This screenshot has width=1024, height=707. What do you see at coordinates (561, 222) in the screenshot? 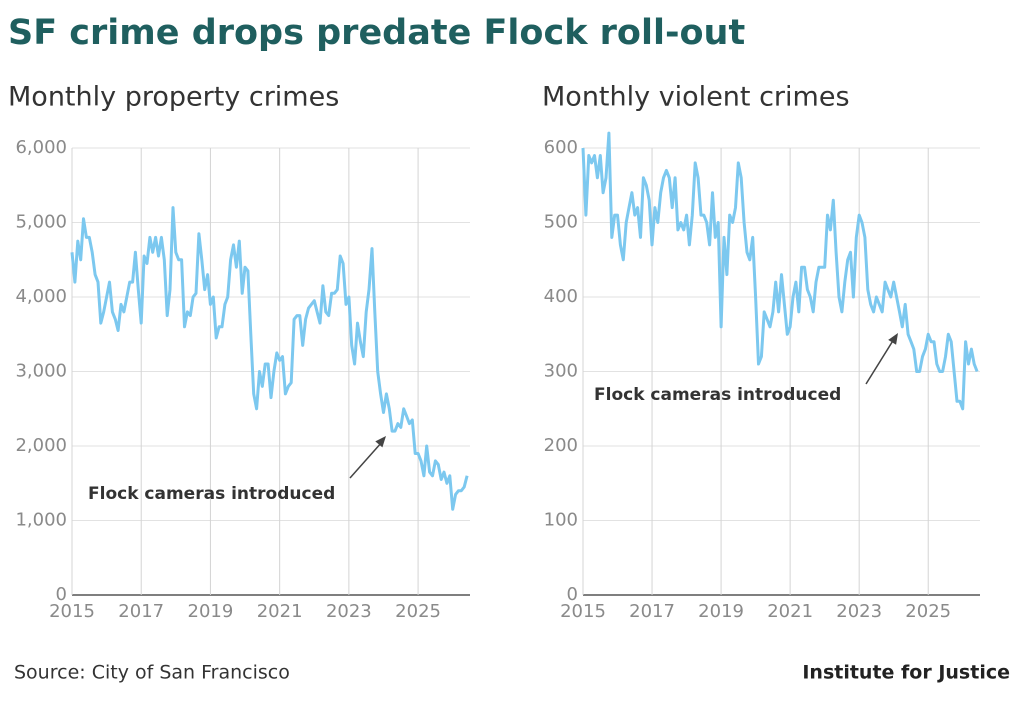
I see `y-tick-label: 500` at bounding box center [561, 222].